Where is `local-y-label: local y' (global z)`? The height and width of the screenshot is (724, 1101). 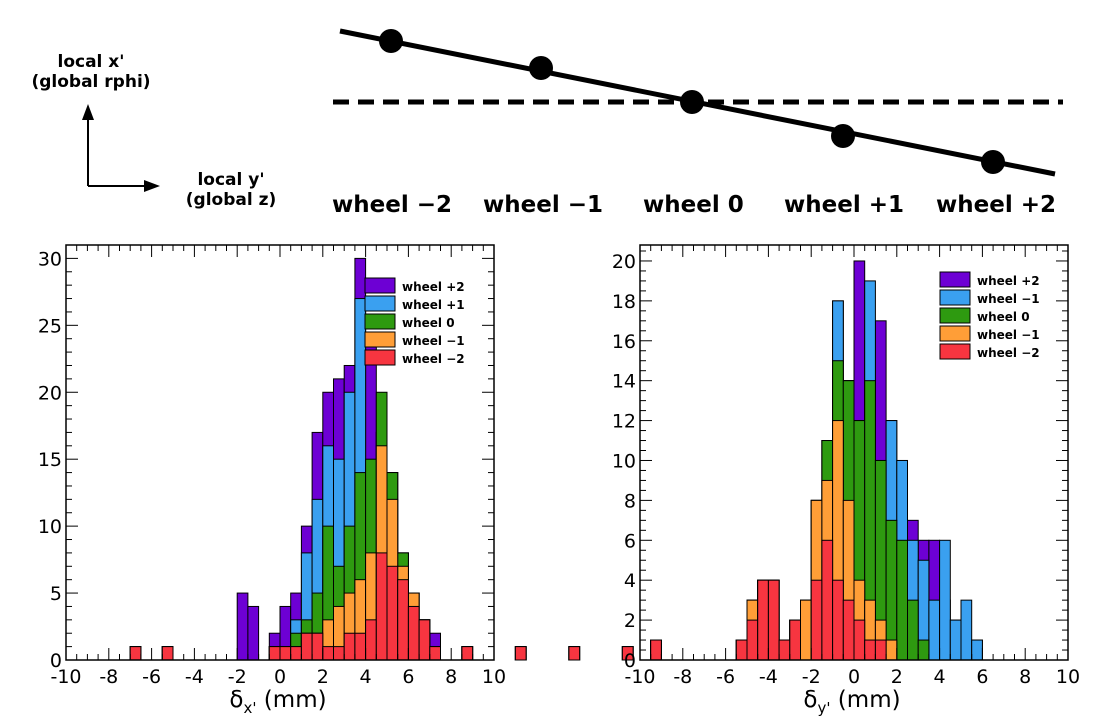
local-y-label: local y' (global z) is located at coordinates (231, 190).